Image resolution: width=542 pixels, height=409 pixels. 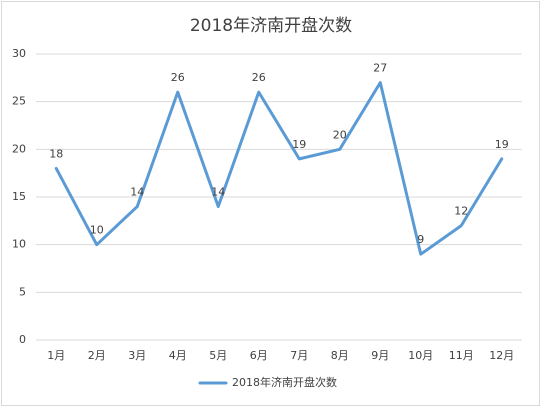 What do you see at coordinates (19, 196) in the screenshot?
I see `y-tick-label: 15` at bounding box center [19, 196].